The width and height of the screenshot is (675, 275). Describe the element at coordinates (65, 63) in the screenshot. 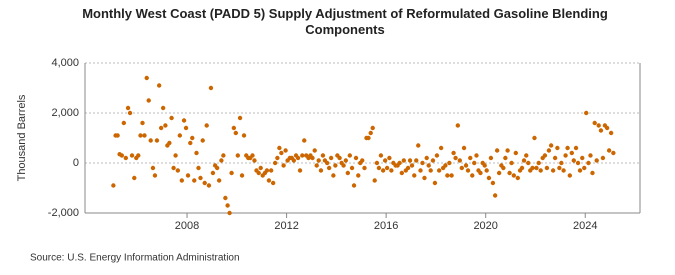

I see `y-tick-label: 4,000` at that location.